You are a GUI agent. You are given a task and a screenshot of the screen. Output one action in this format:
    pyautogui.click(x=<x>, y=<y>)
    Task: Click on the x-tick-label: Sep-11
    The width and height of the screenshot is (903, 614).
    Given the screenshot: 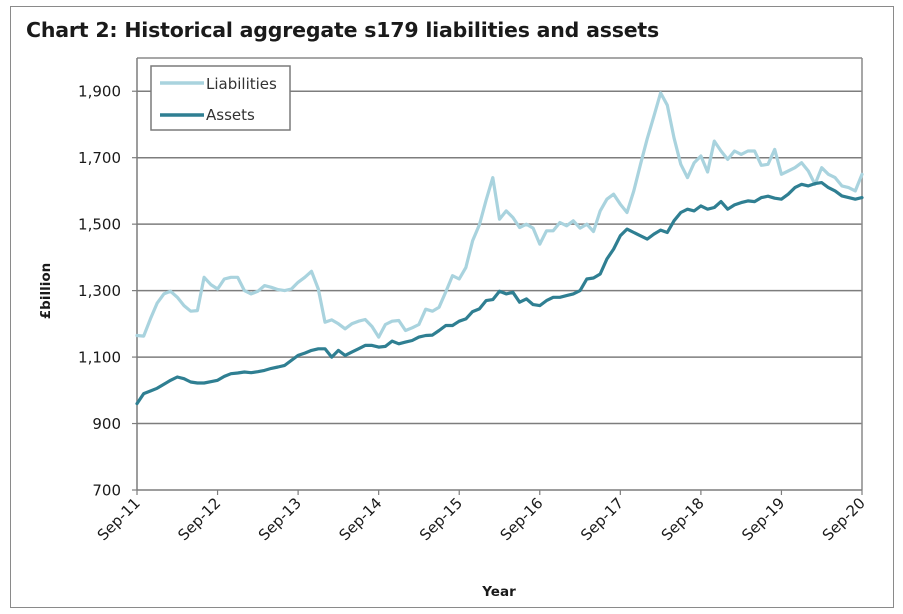 What is the action you would take?
    pyautogui.click(x=119, y=519)
    